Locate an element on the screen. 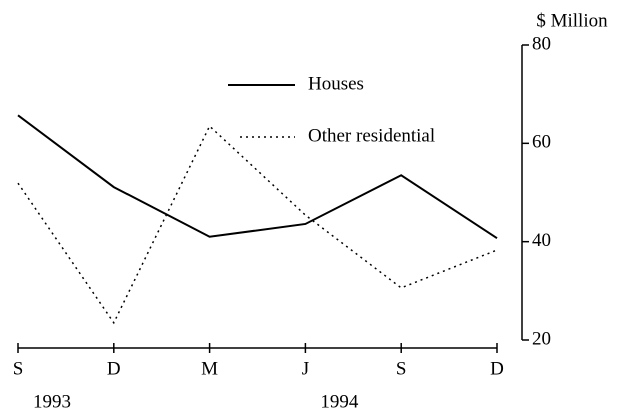 This screenshot has height=414, width=627. y-tick-label: 20 is located at coordinates (541, 338).